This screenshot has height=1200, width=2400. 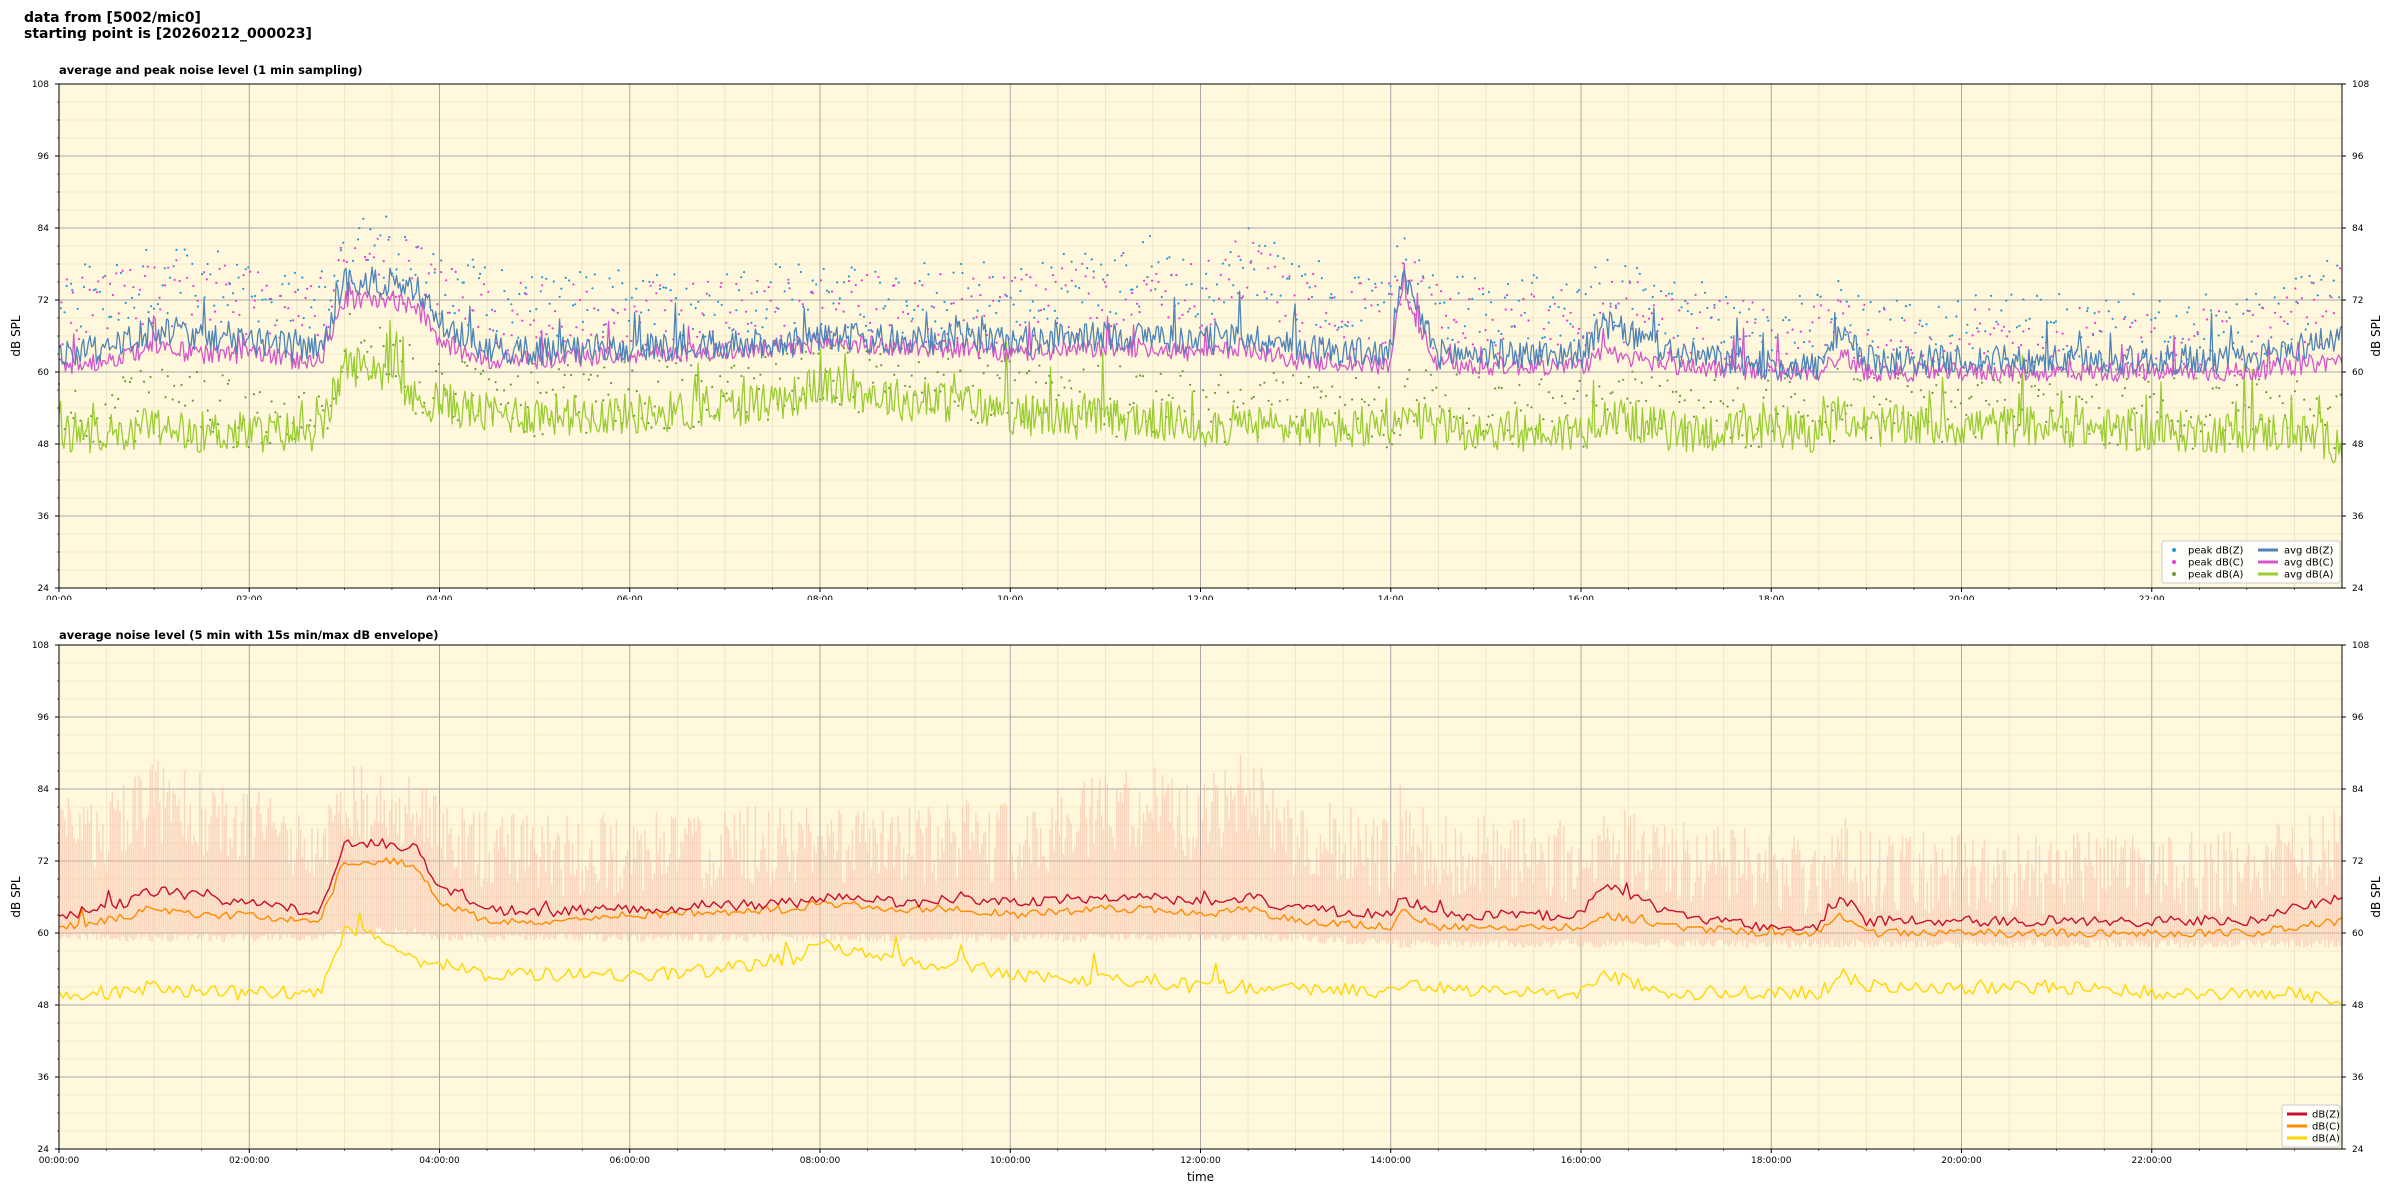 What do you see at coordinates (44, 517) in the screenshot?
I see `c1-ytick-label: 36` at bounding box center [44, 517].